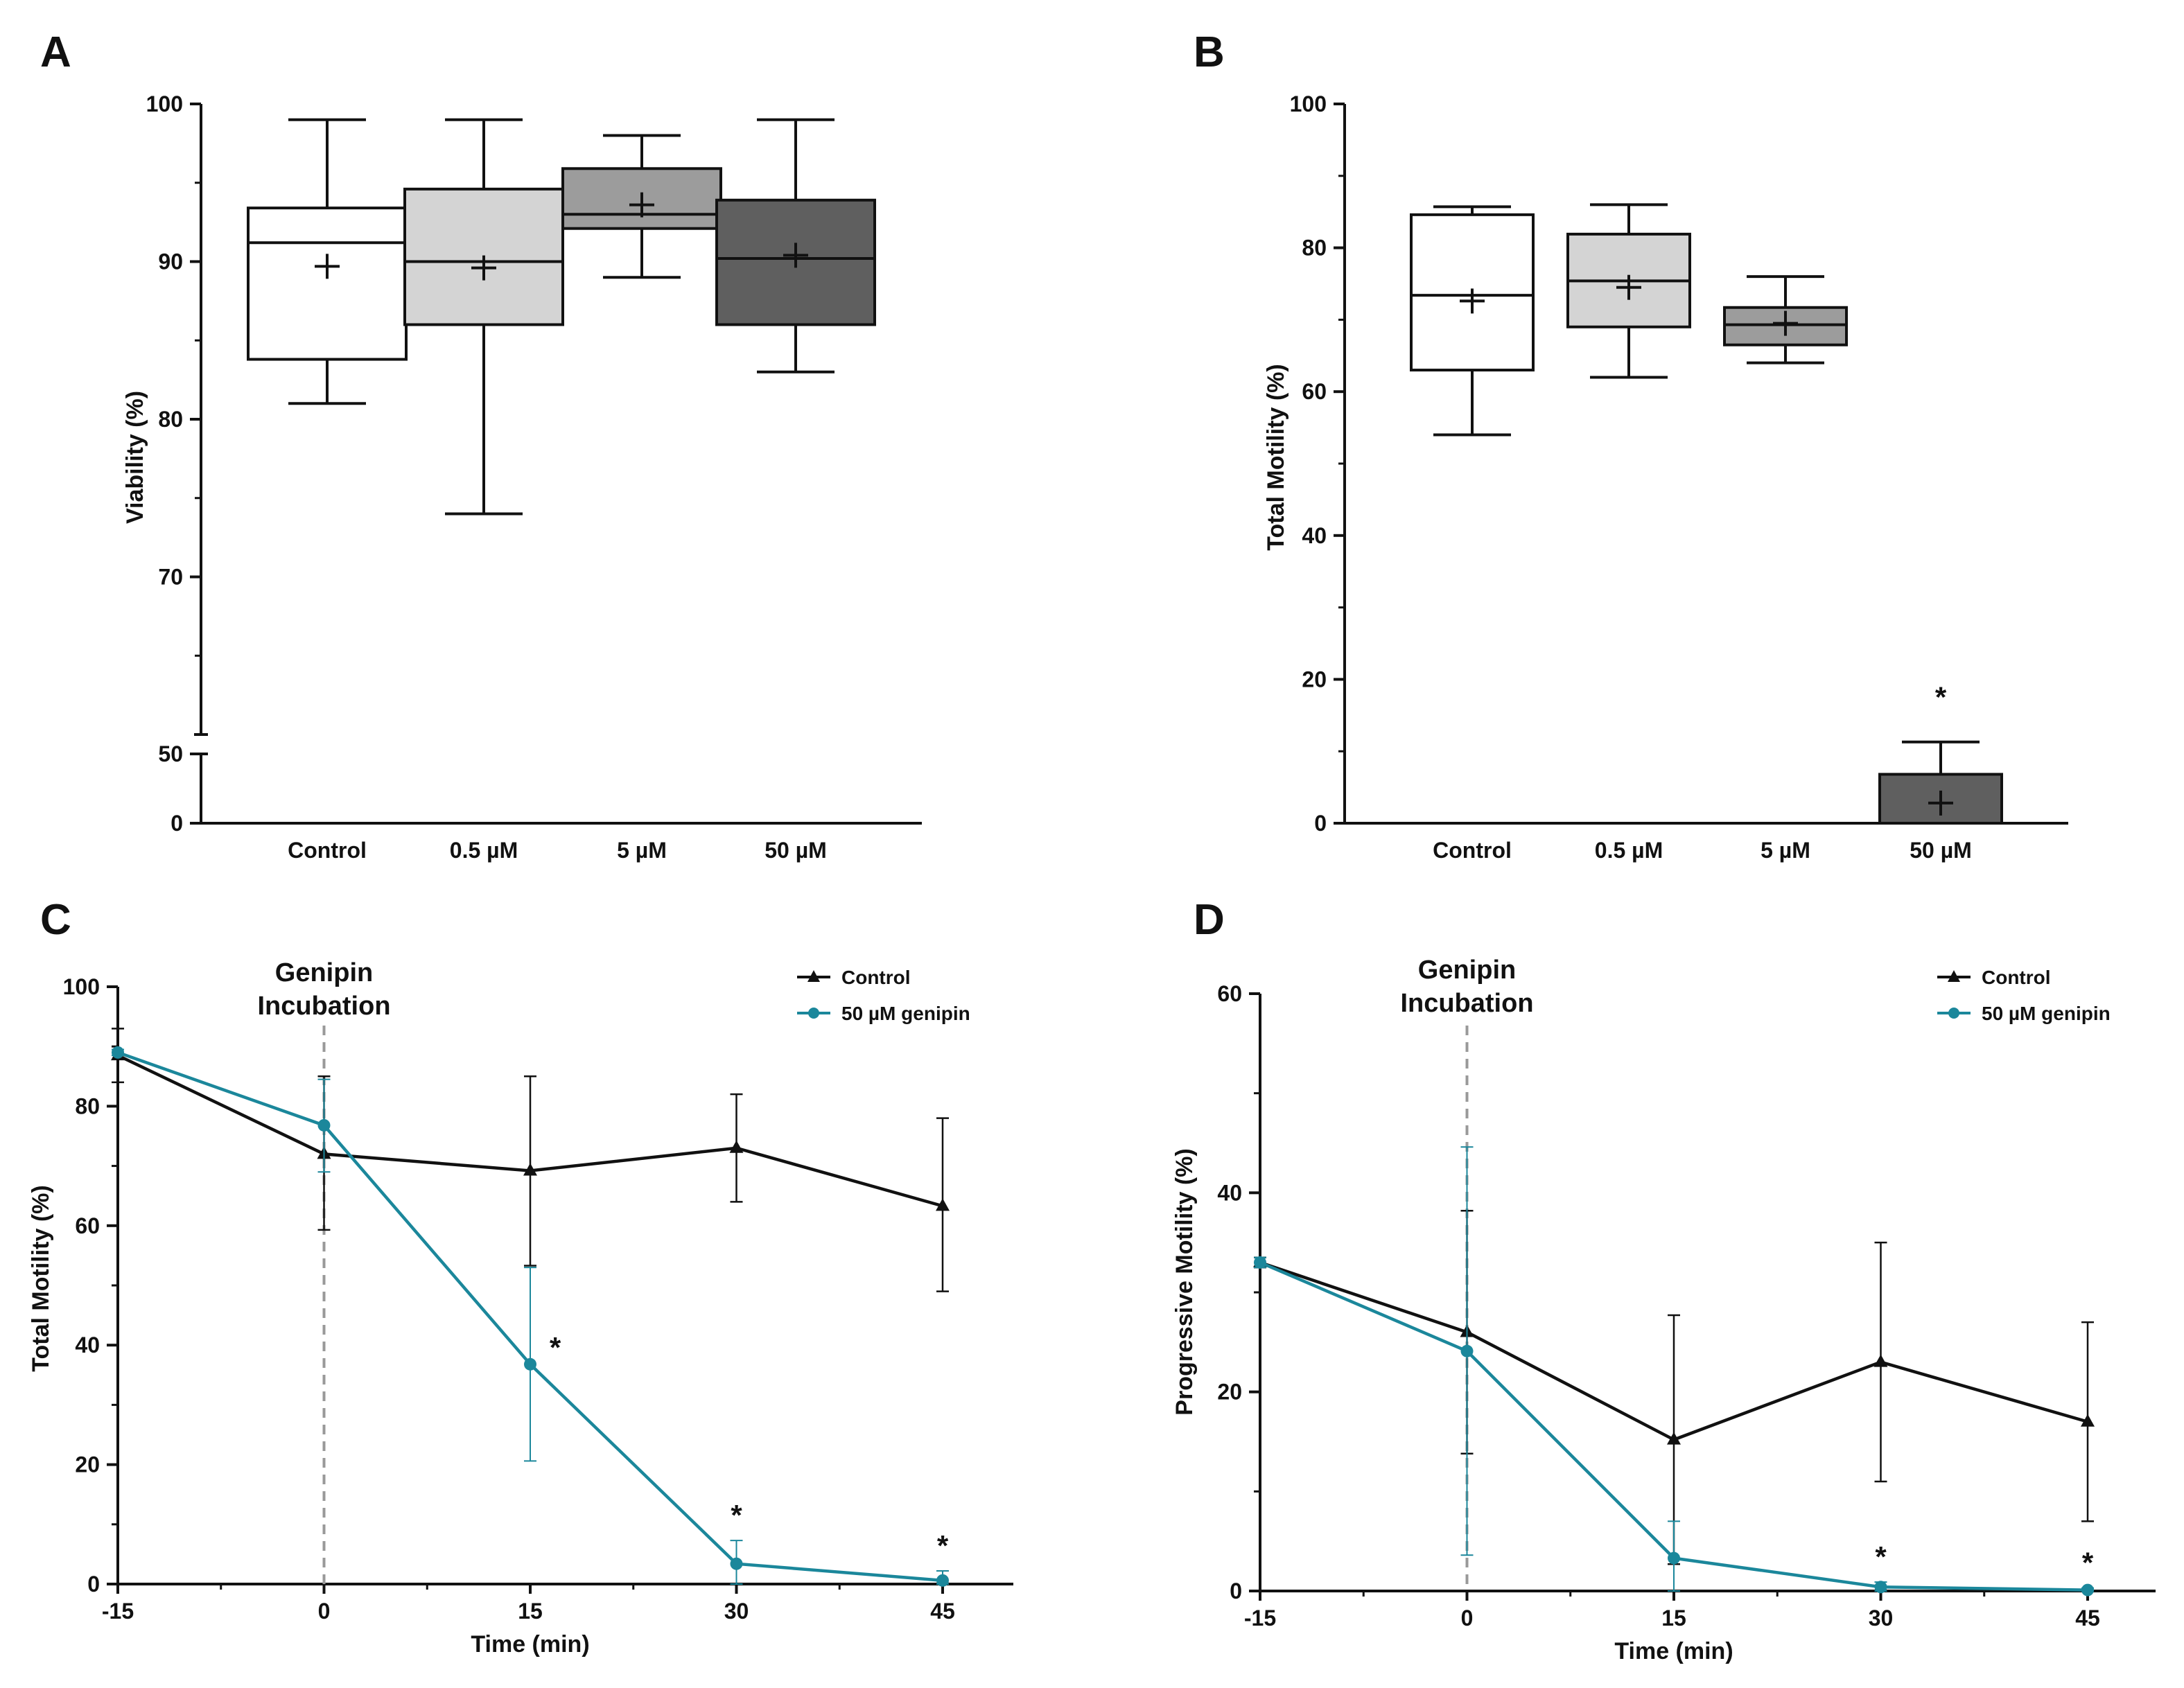 This screenshot has width=2184, height=1688. What do you see at coordinates (170, 578) in the screenshot?
I see `y-tick-label: 70` at bounding box center [170, 578].